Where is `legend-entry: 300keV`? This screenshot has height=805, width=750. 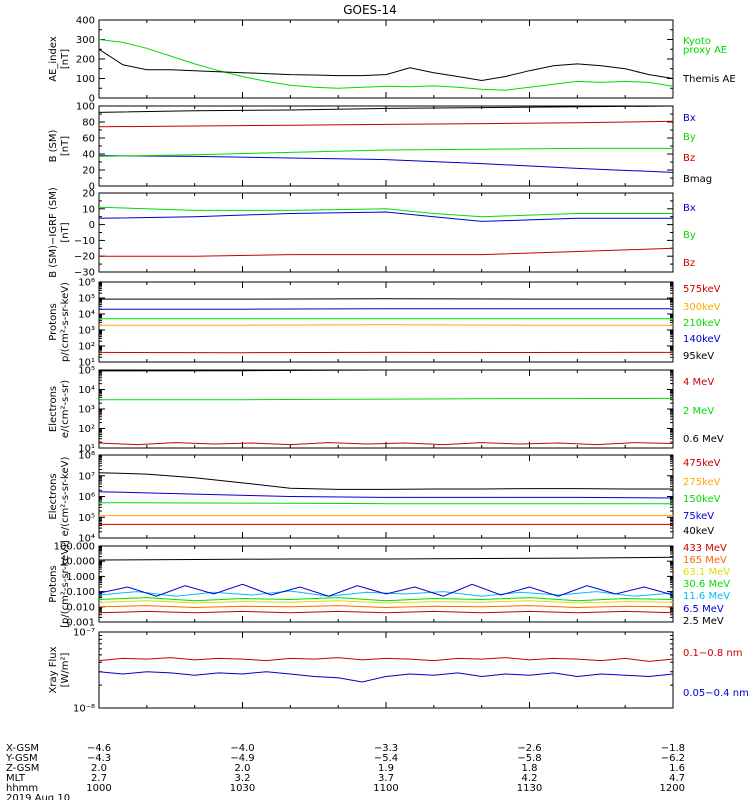 legend-entry: 300keV is located at coordinates (702, 307).